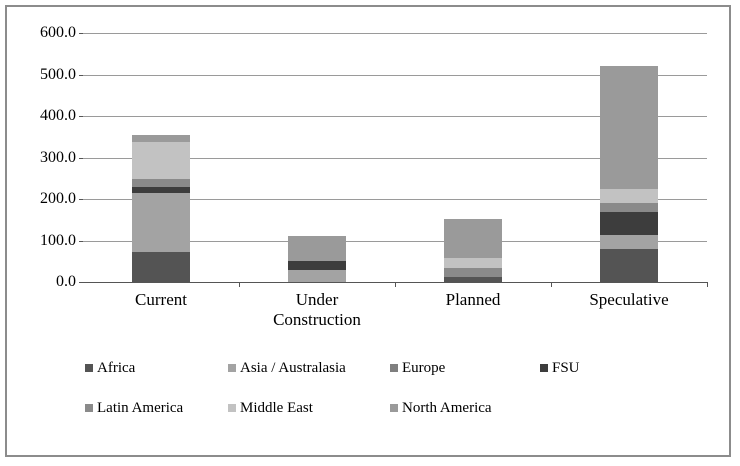 The image size is (740, 466). I want to click on legend-item-europe: Europe, so click(417, 368).